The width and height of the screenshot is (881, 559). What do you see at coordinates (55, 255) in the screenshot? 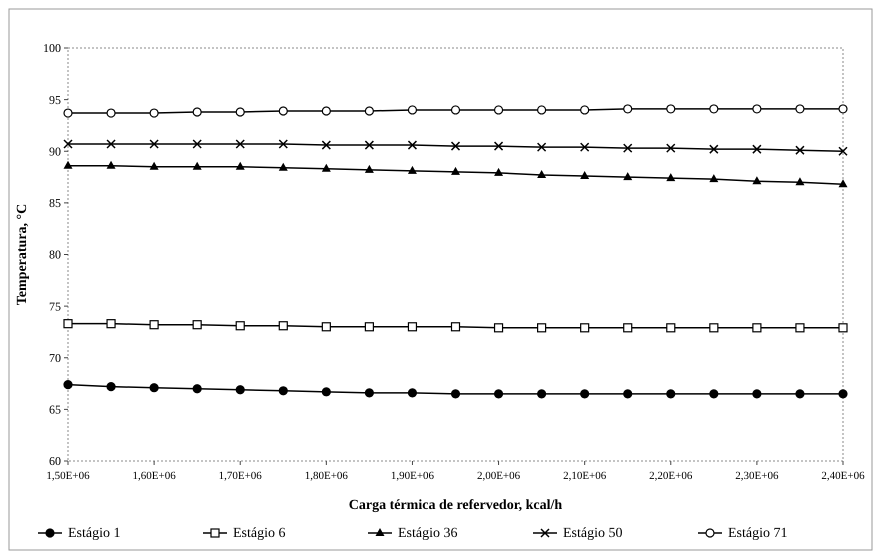
I see `y-tick-label: 80` at bounding box center [55, 255].